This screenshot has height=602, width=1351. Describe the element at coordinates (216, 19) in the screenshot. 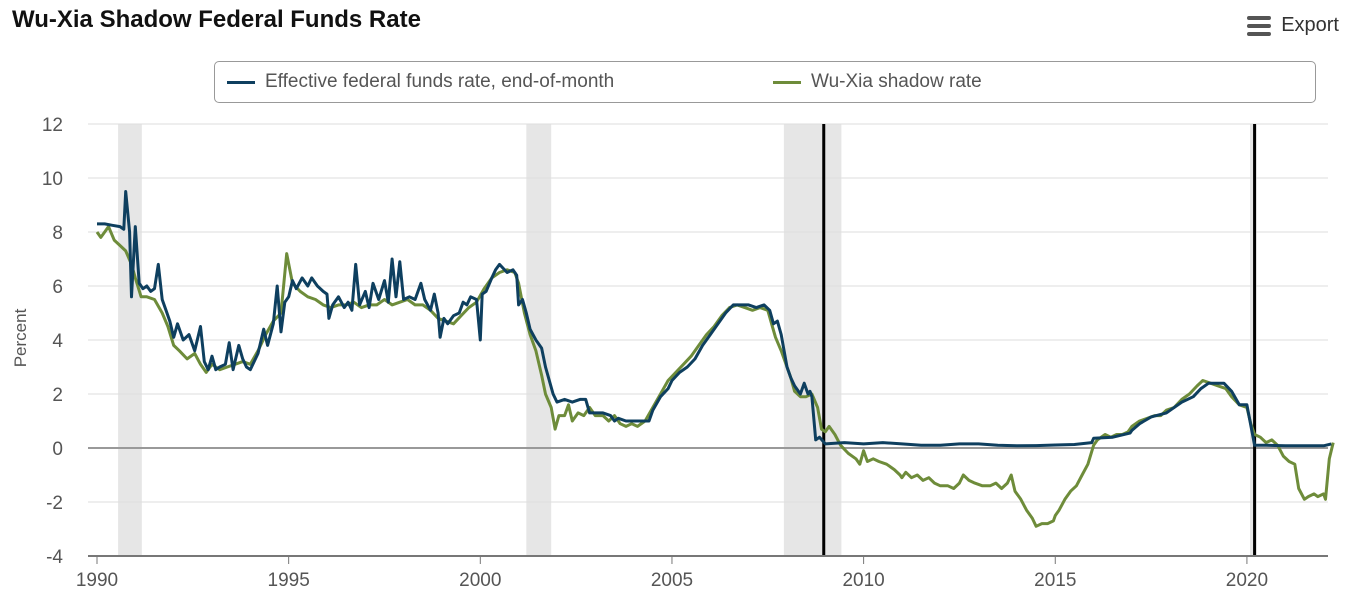

I see `chart-title: Wu-Xia Shadow Federal Funds Rate` at that location.